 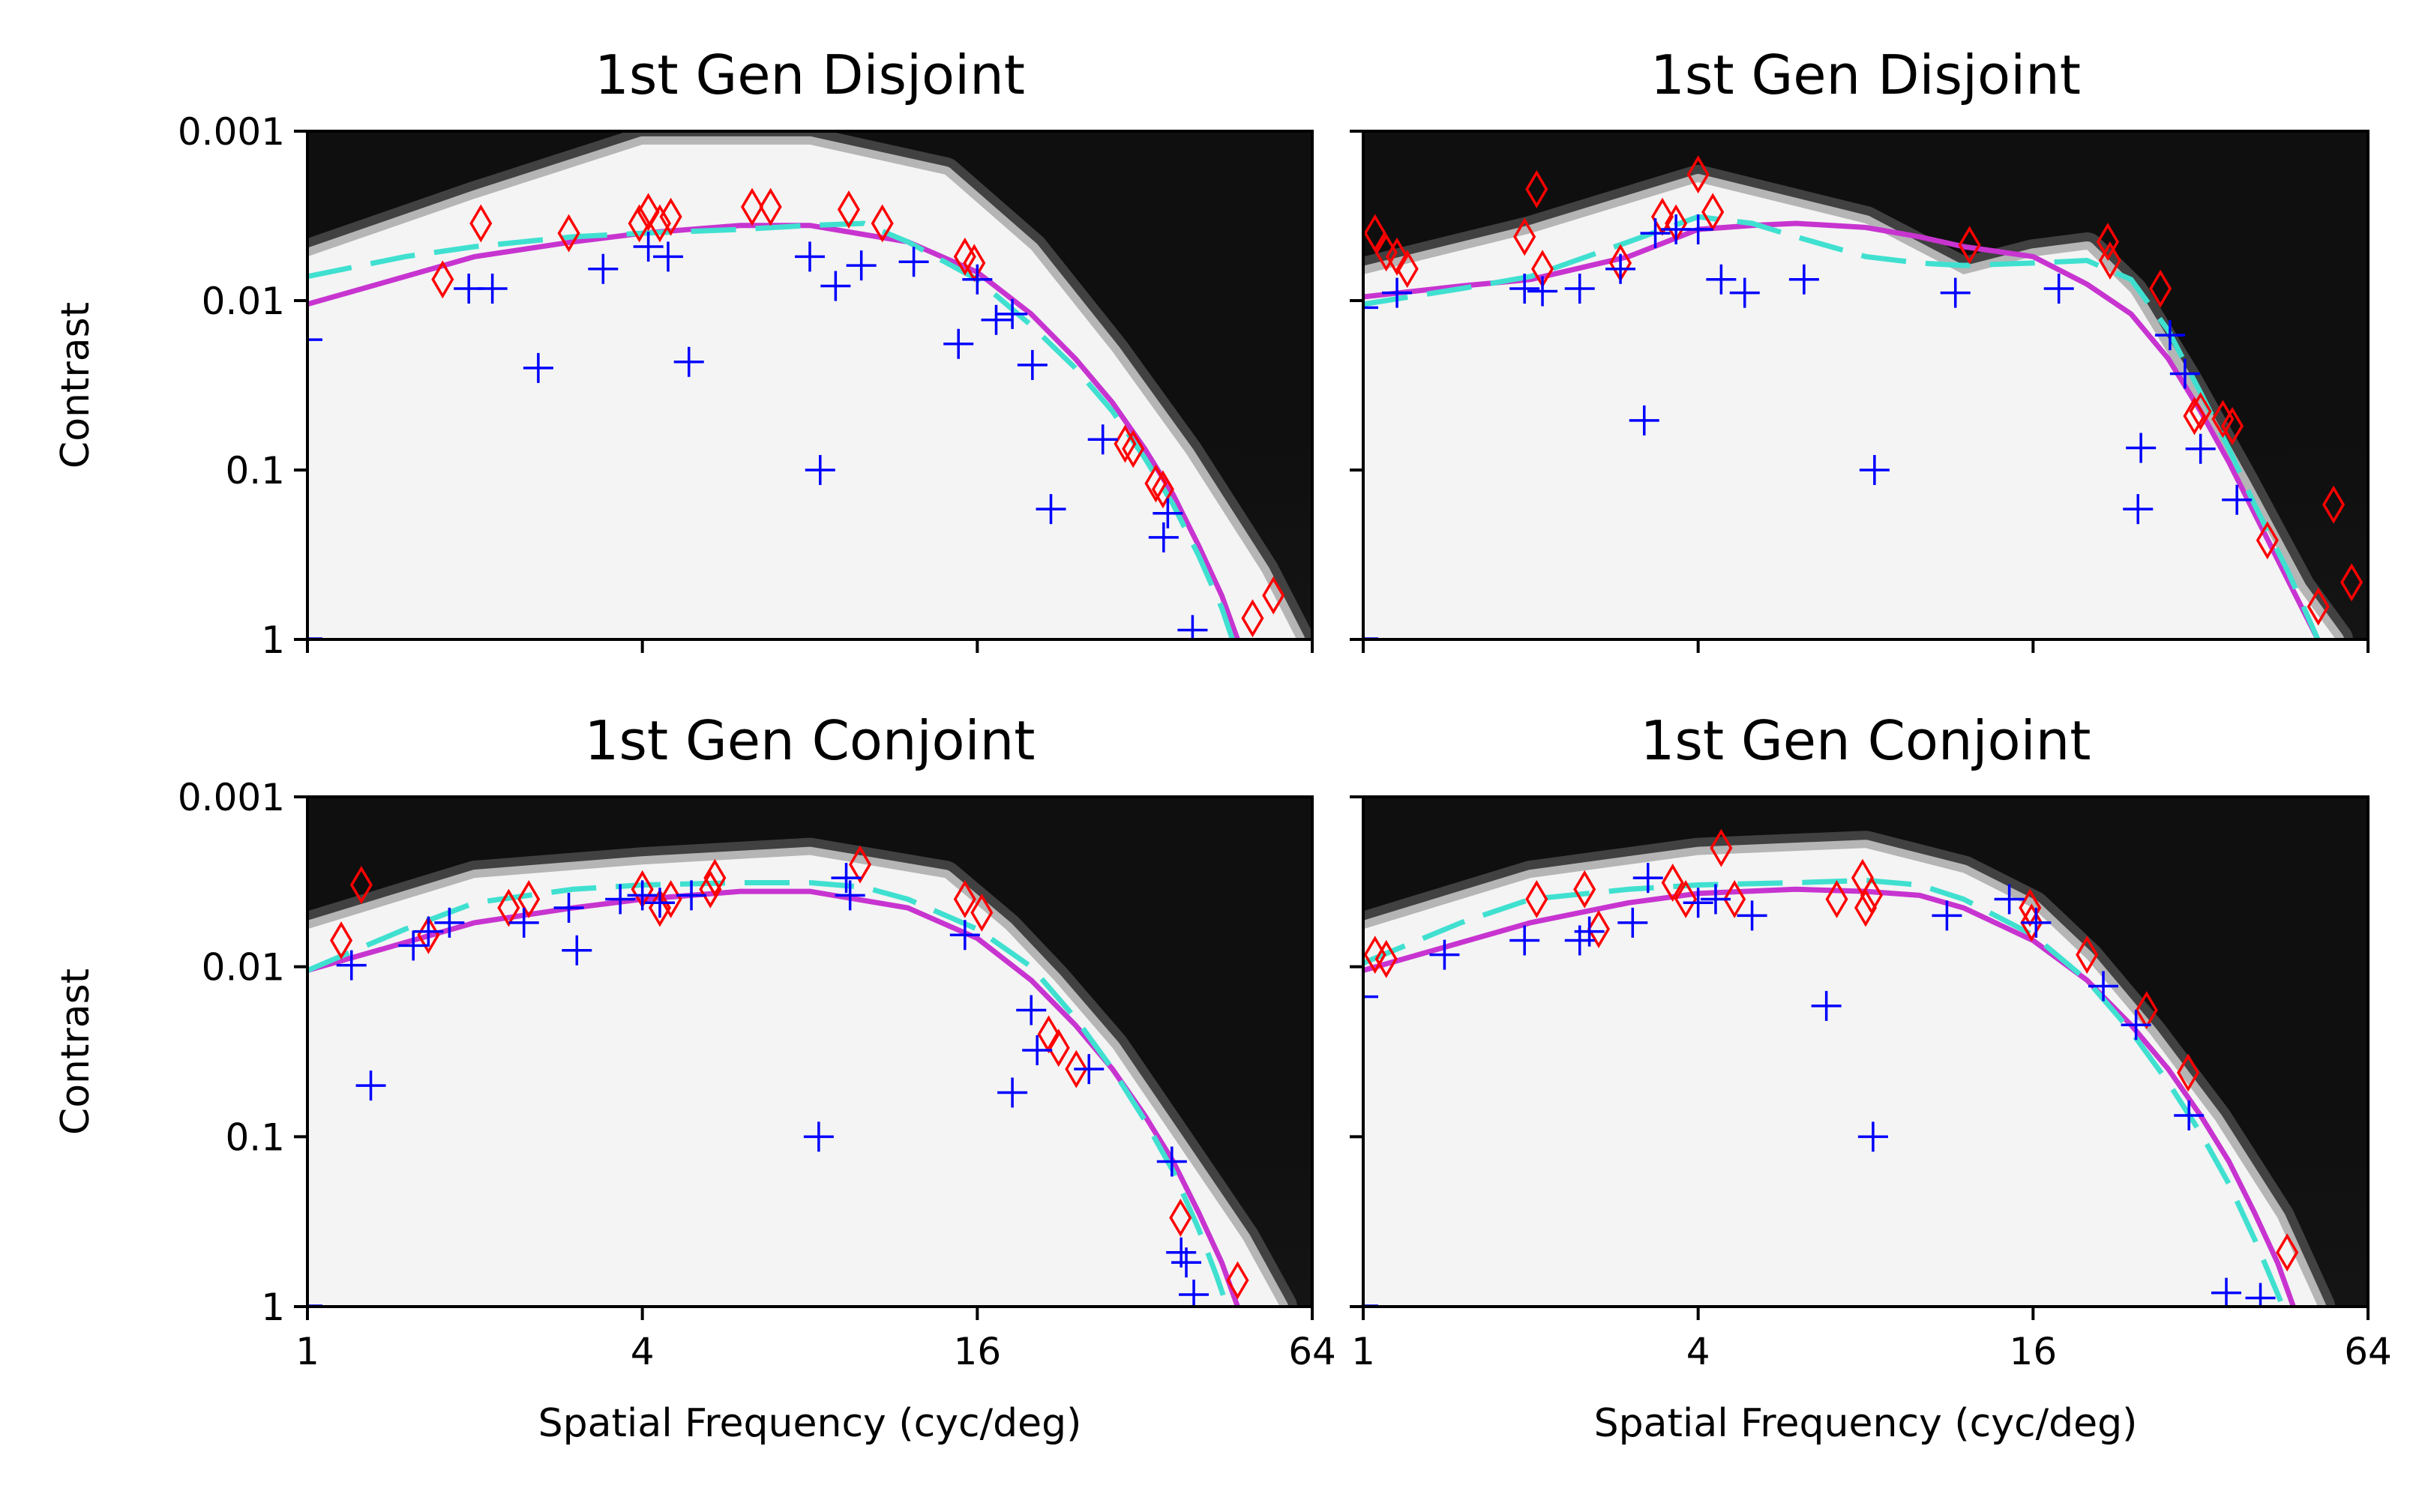 I want to click on y-tick-label-1: 1, so click(x=273, y=640).